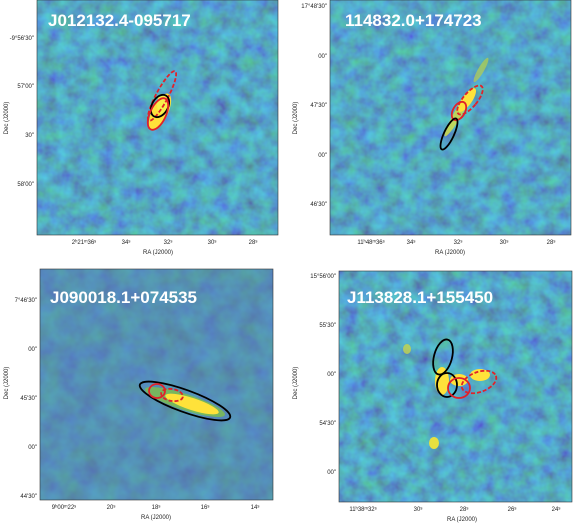 This screenshot has width=574, height=529. I want to click on y-tick-labels: -9°56'30" 57'00" 30" 58'00", so click(22, 112).